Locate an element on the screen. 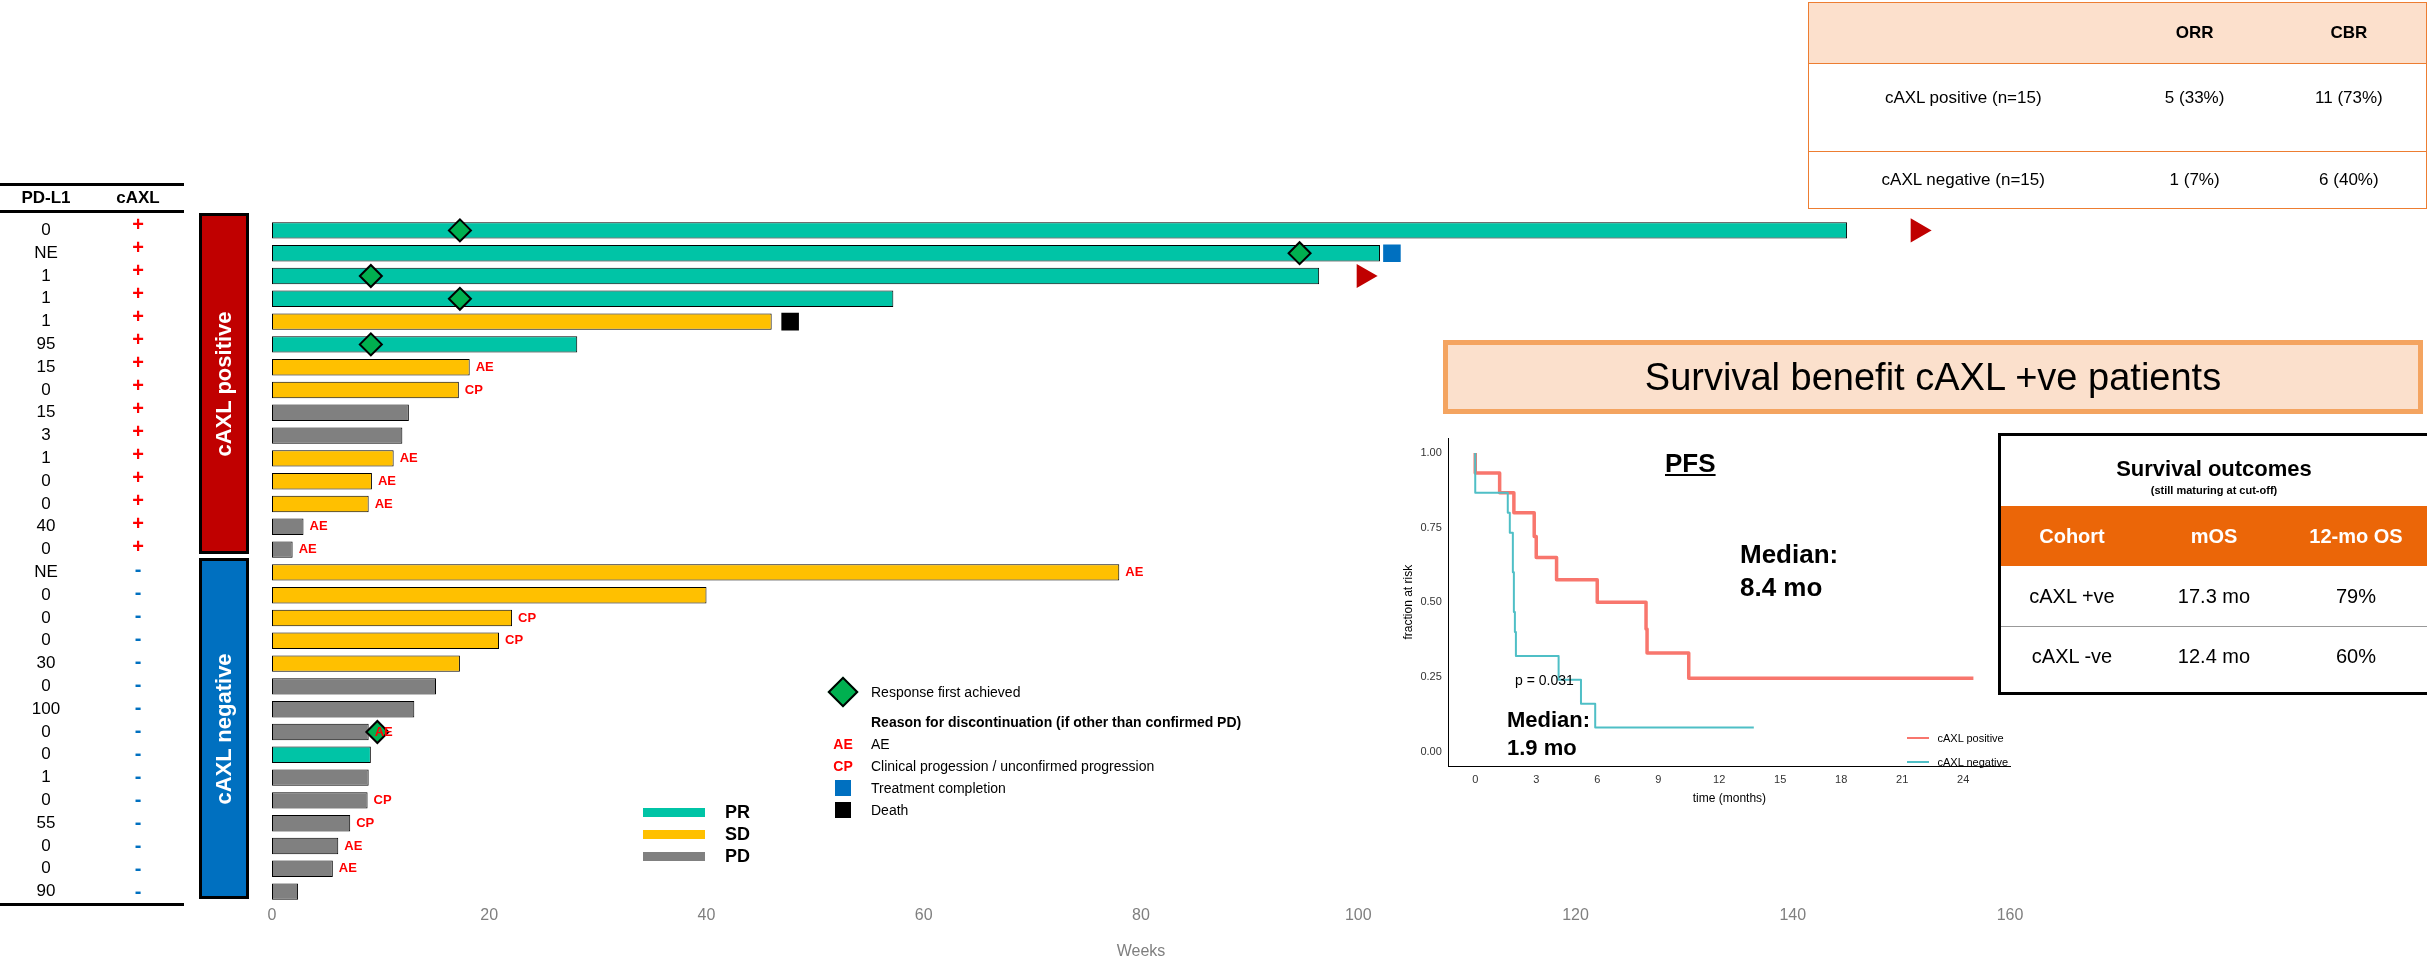  text: 79% is located at coordinates (2356, 596).